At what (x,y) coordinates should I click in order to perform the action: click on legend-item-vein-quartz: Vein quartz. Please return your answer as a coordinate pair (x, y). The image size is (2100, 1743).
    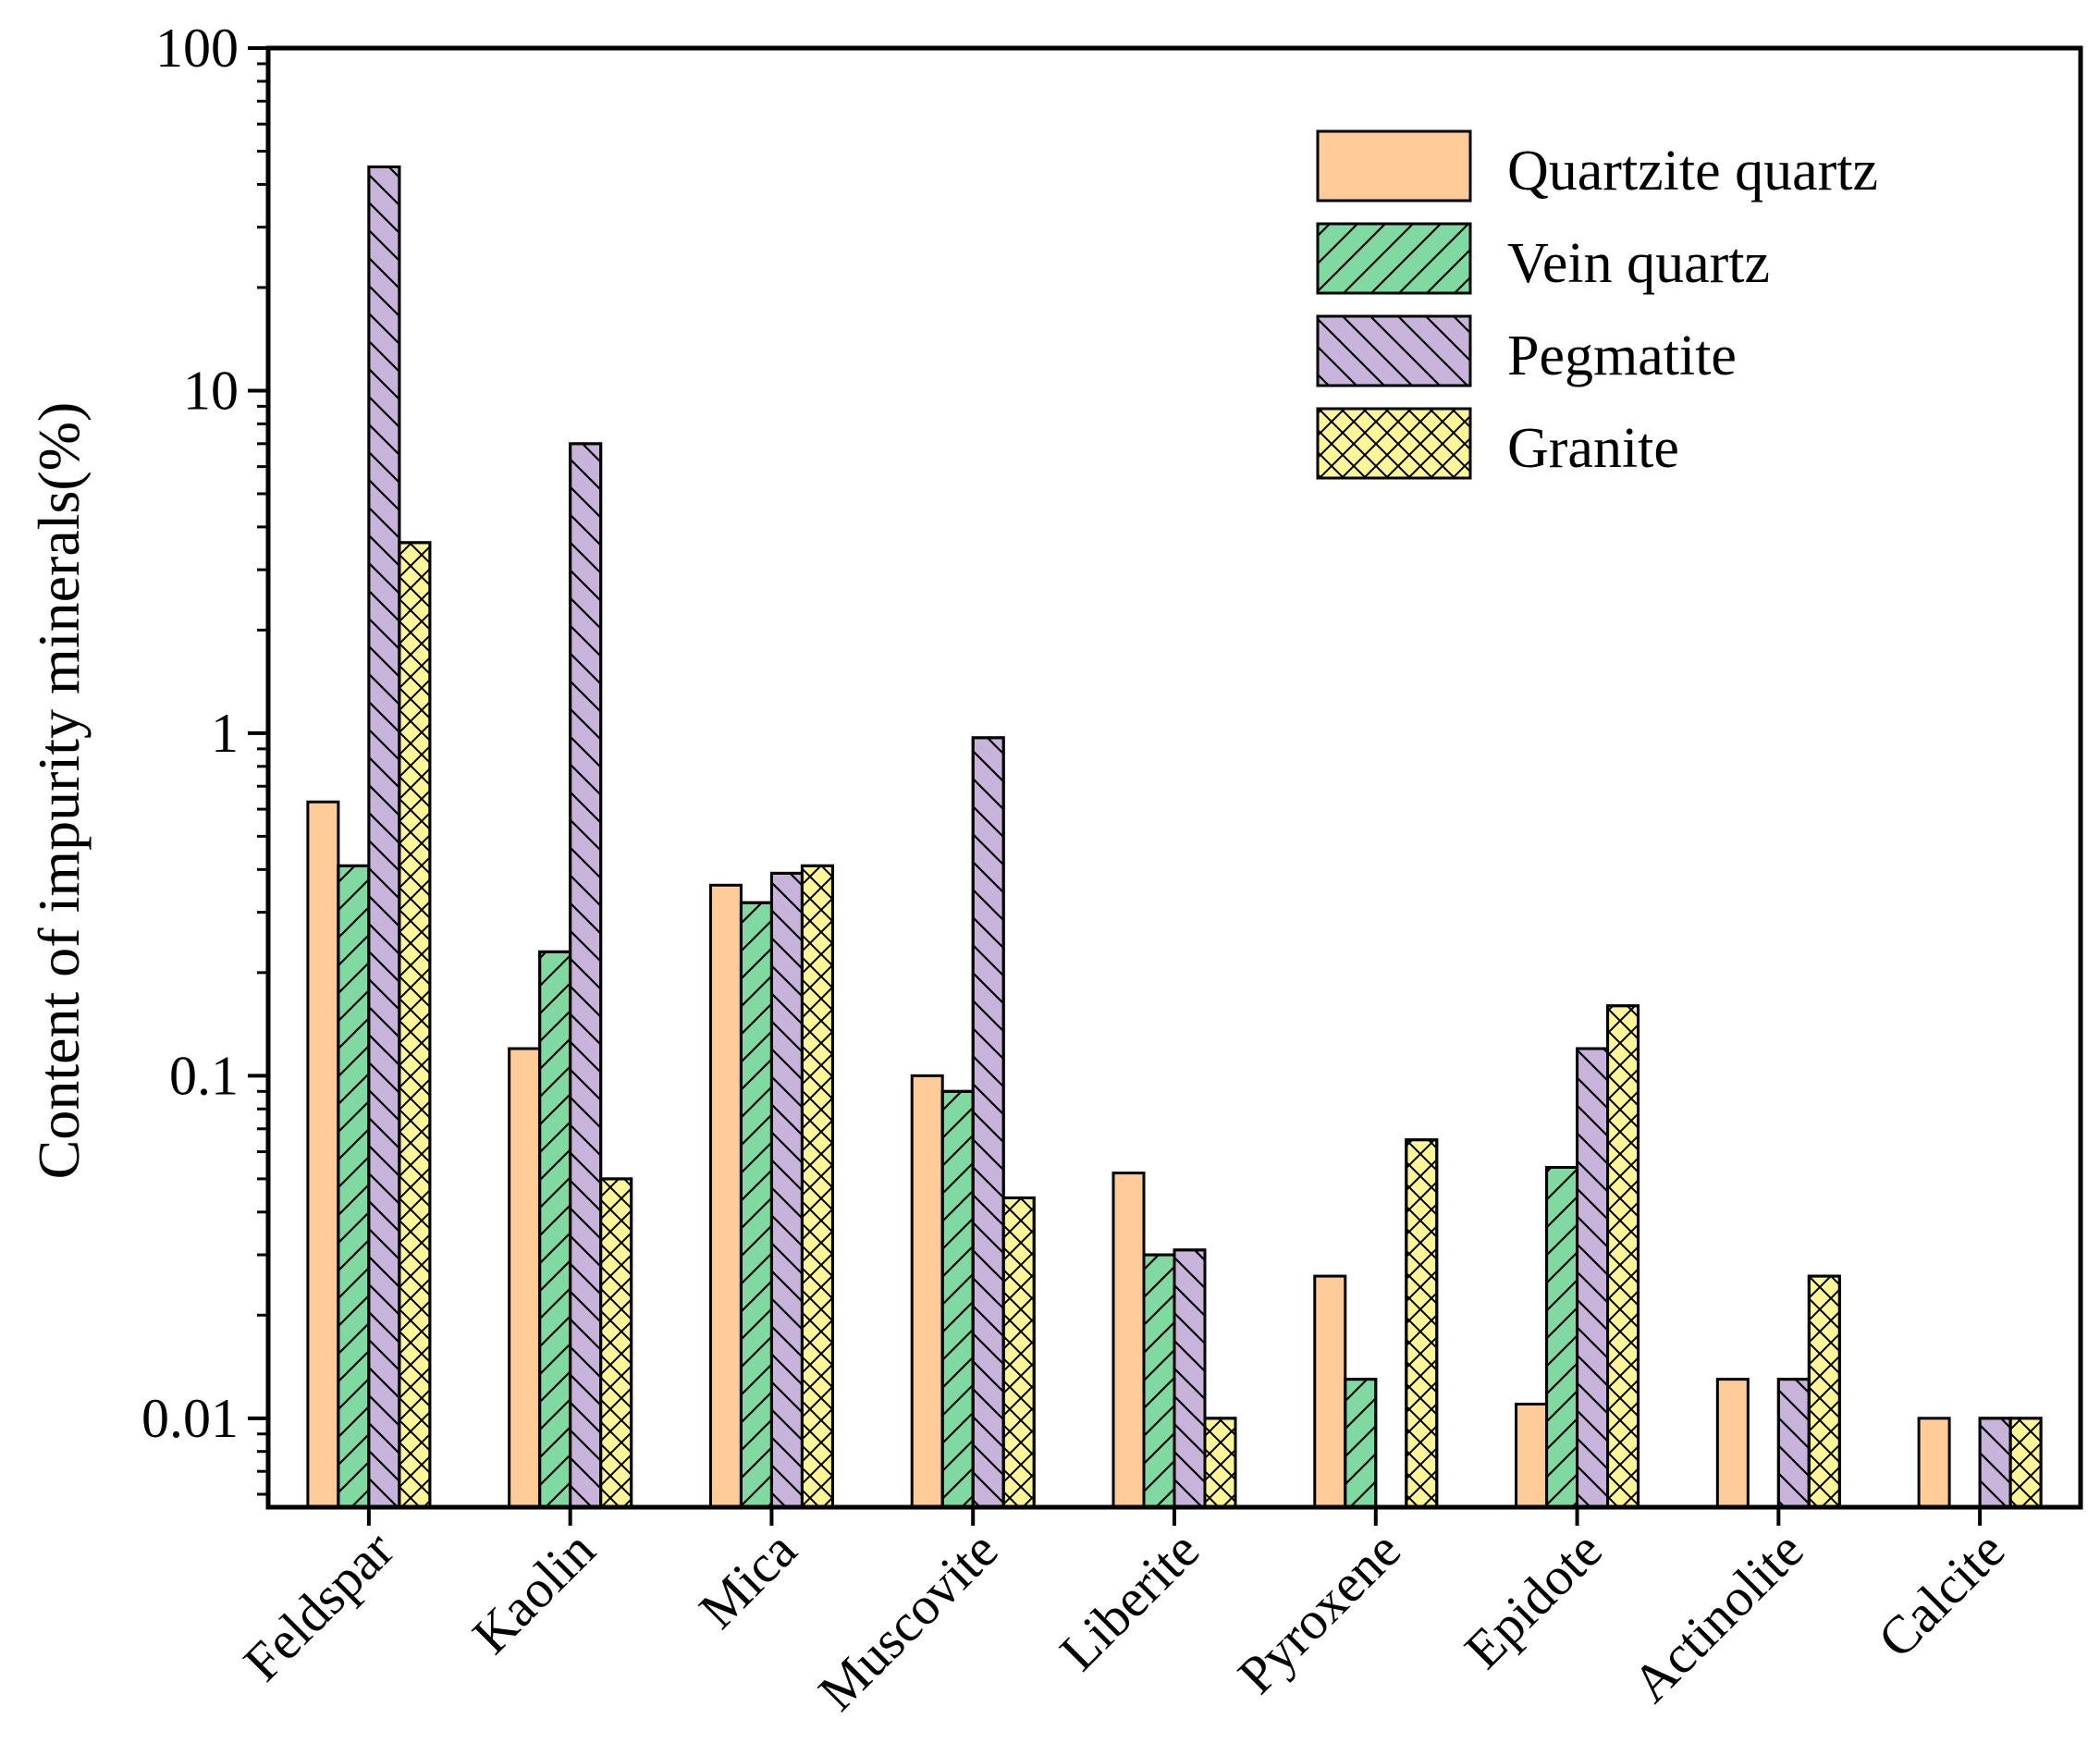
    Looking at the image, I should click on (1543, 259).